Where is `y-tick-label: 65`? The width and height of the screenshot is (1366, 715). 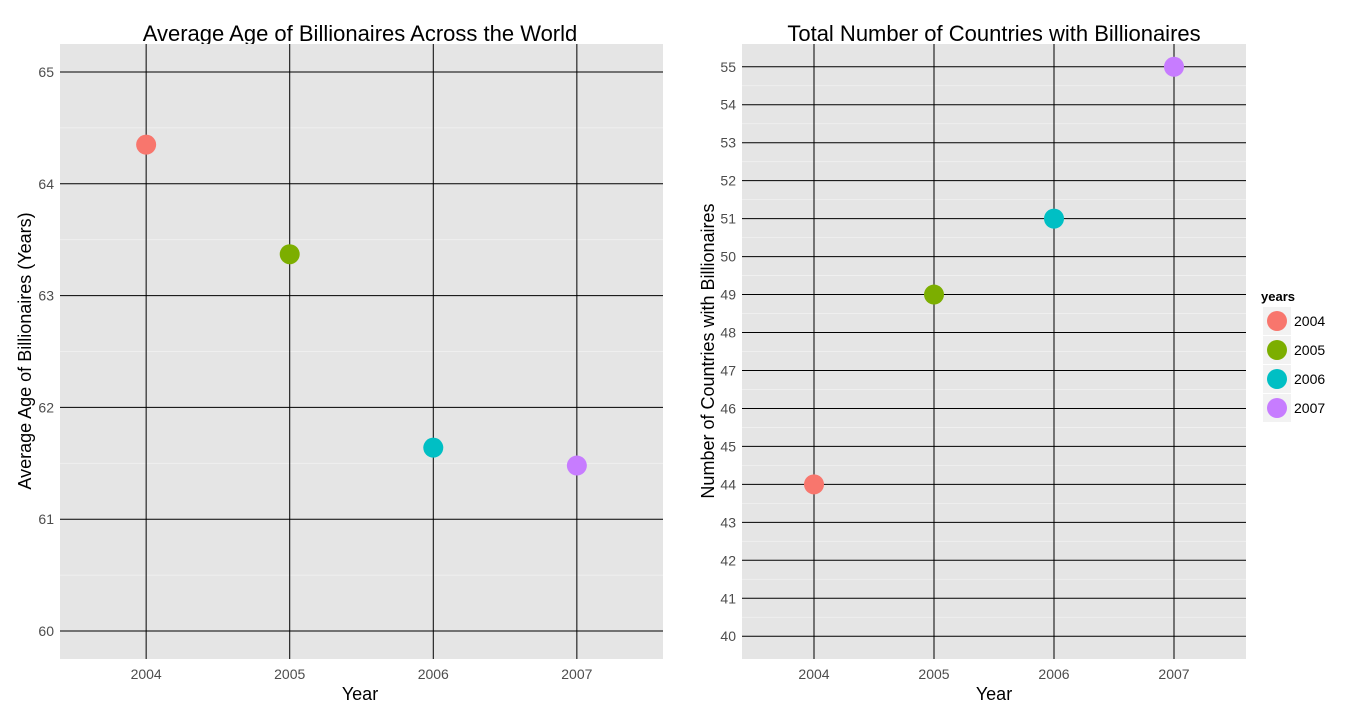 y-tick-label: 65 is located at coordinates (46, 72).